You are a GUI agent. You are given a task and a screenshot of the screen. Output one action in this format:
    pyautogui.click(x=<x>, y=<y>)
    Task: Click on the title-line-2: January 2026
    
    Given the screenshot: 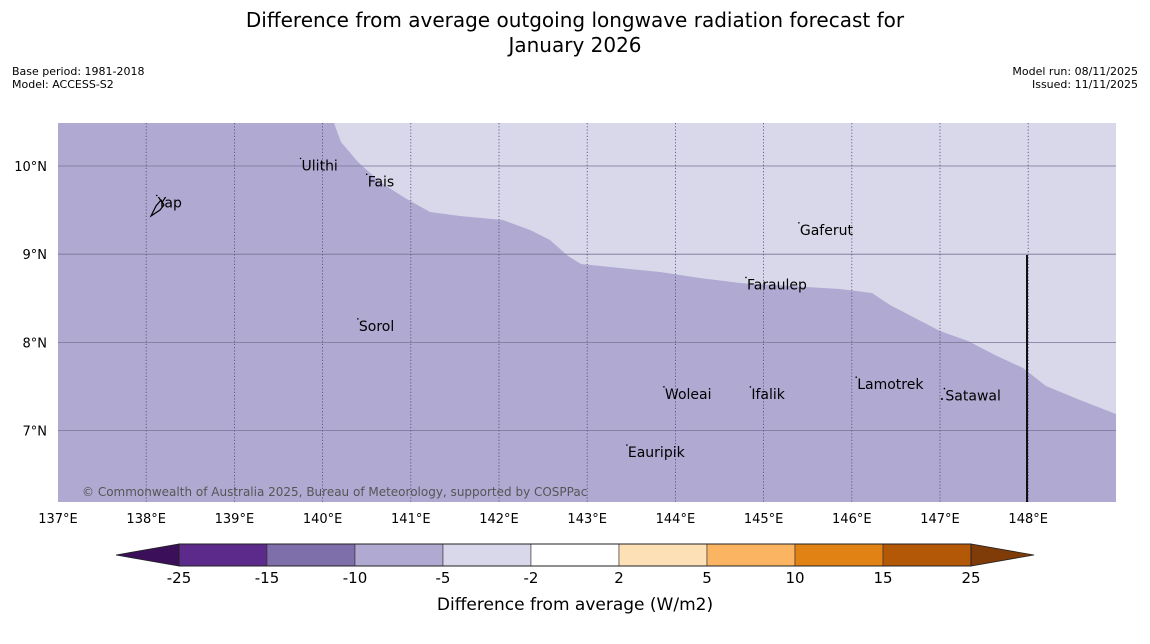 What is the action you would take?
    pyautogui.click(x=575, y=45)
    